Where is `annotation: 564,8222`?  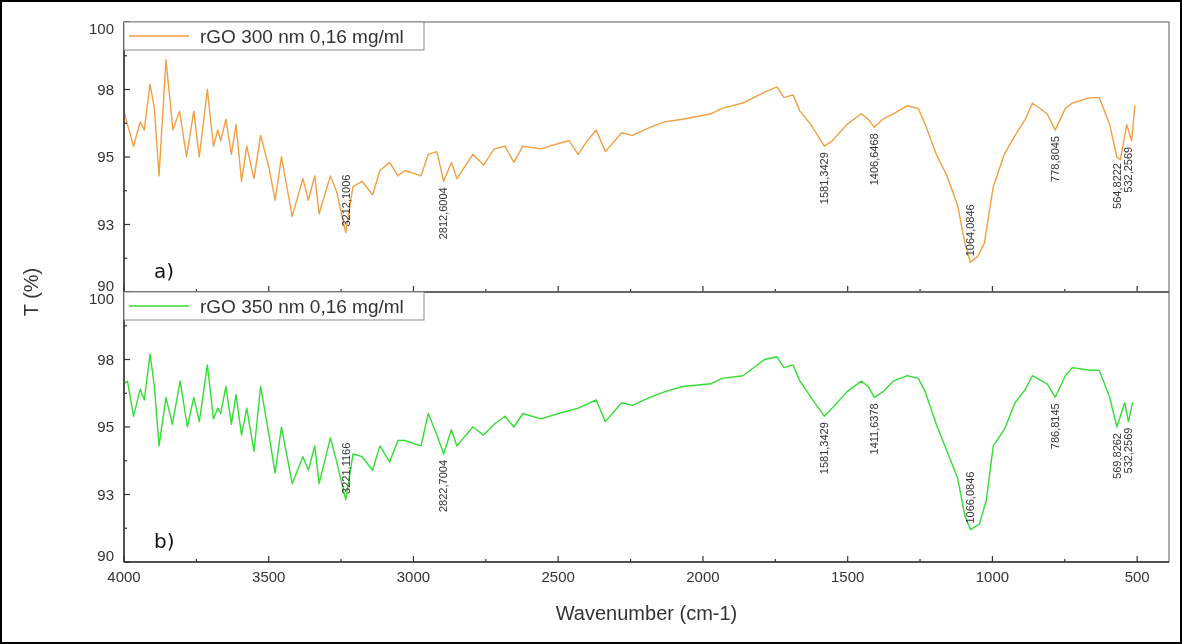 annotation: 564,8222 is located at coordinates (1116, 186).